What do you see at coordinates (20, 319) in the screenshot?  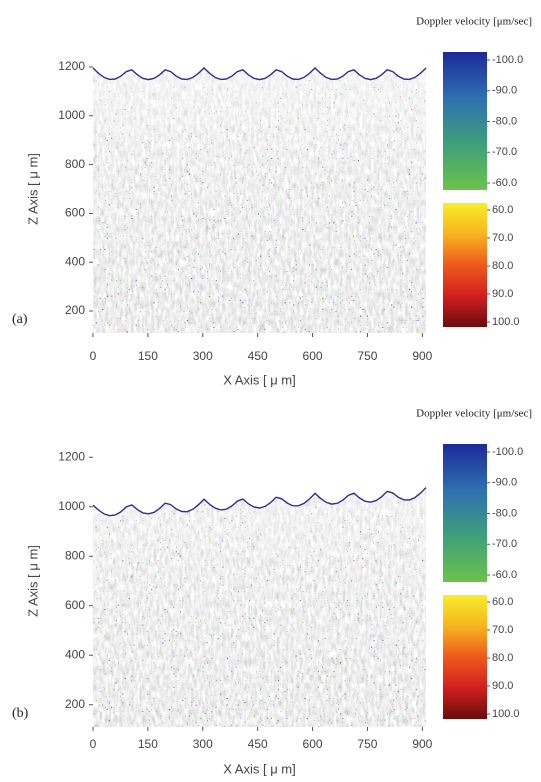 I see `panel-label: (a)` at bounding box center [20, 319].